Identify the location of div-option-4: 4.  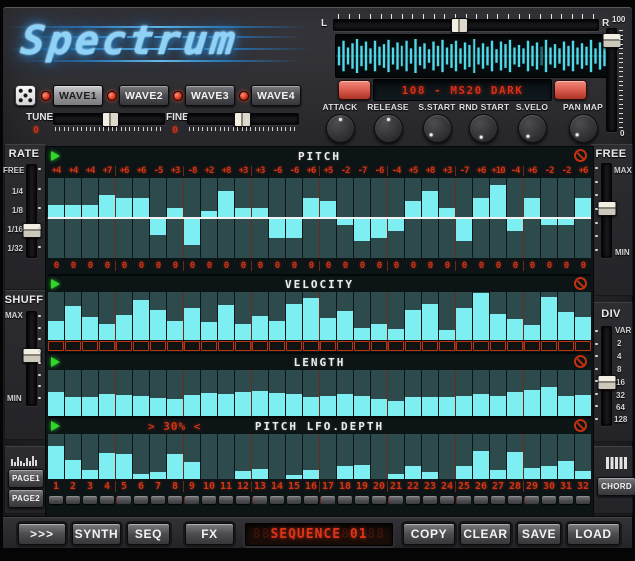
(619, 356).